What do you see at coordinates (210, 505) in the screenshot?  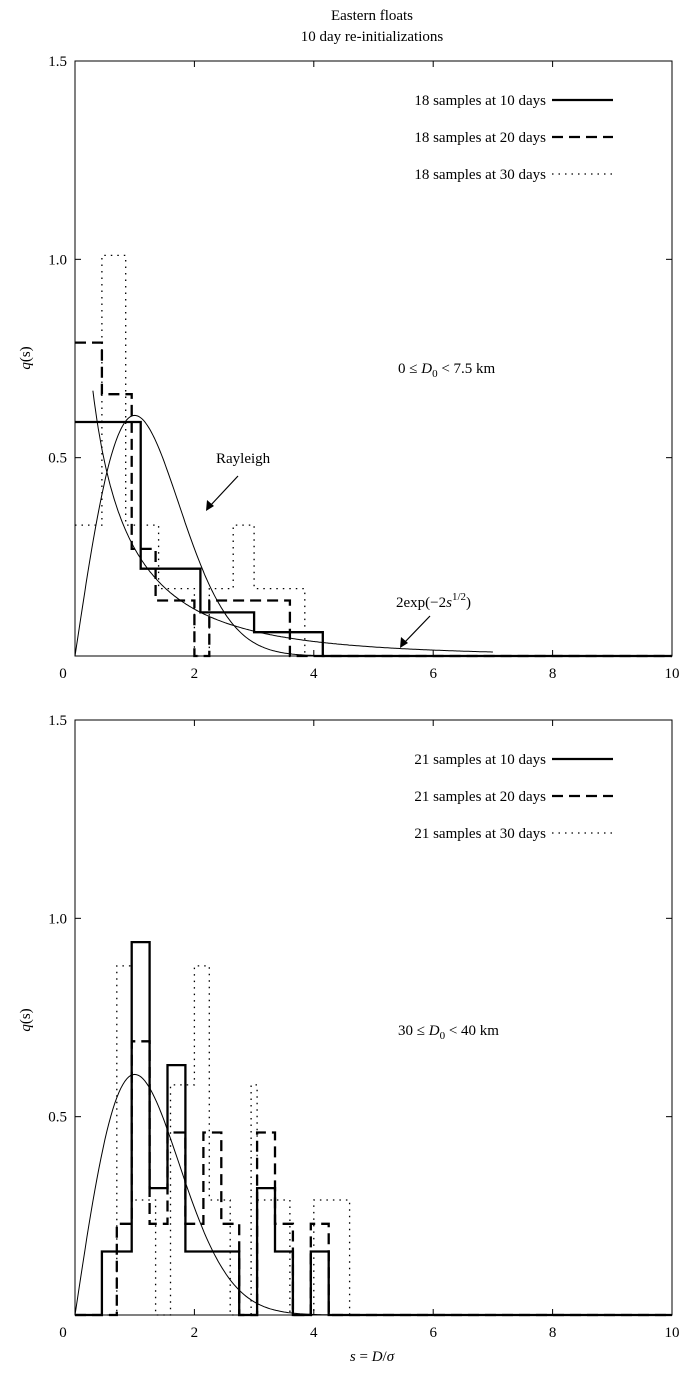 I see `rayleigh-arrow-head` at bounding box center [210, 505].